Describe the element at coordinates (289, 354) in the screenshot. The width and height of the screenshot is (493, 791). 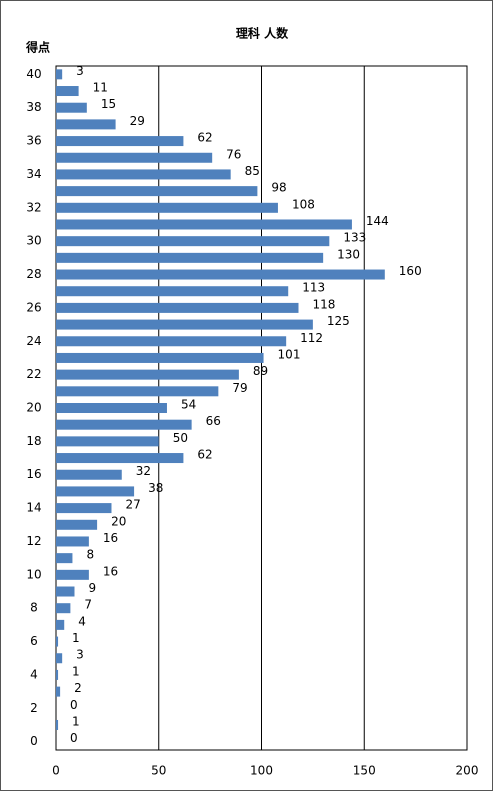
I see `data-label: 101` at that location.